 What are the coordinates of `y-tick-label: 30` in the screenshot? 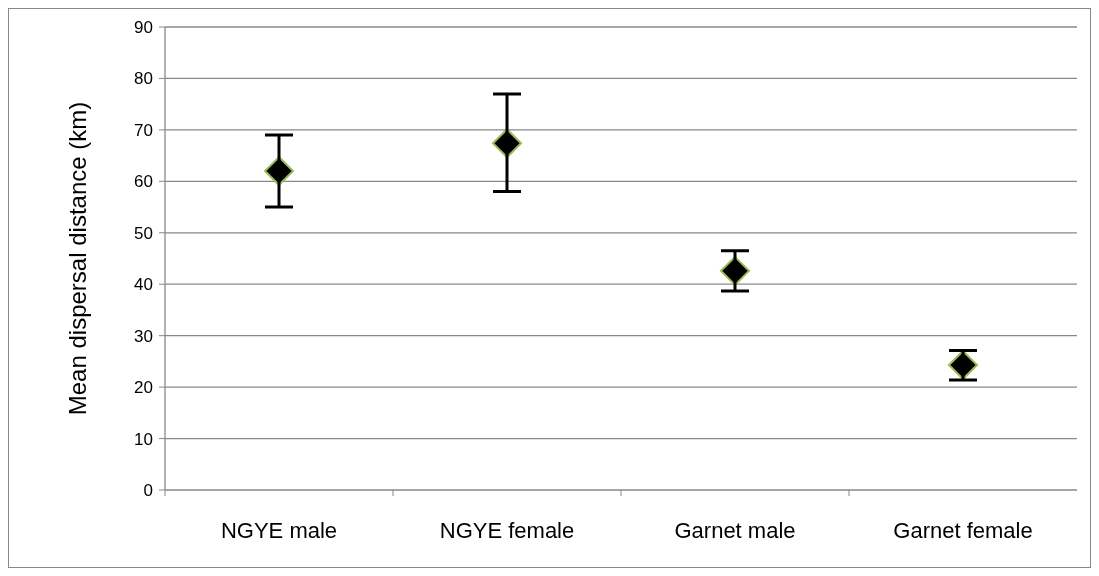 It's located at (143, 336).